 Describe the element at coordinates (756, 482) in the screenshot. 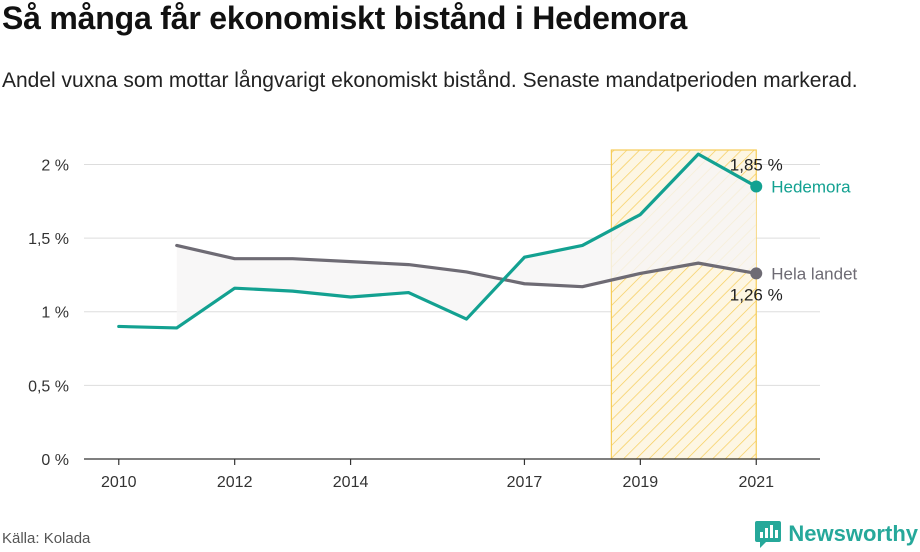

I see `x-tick-label: 2021` at that location.